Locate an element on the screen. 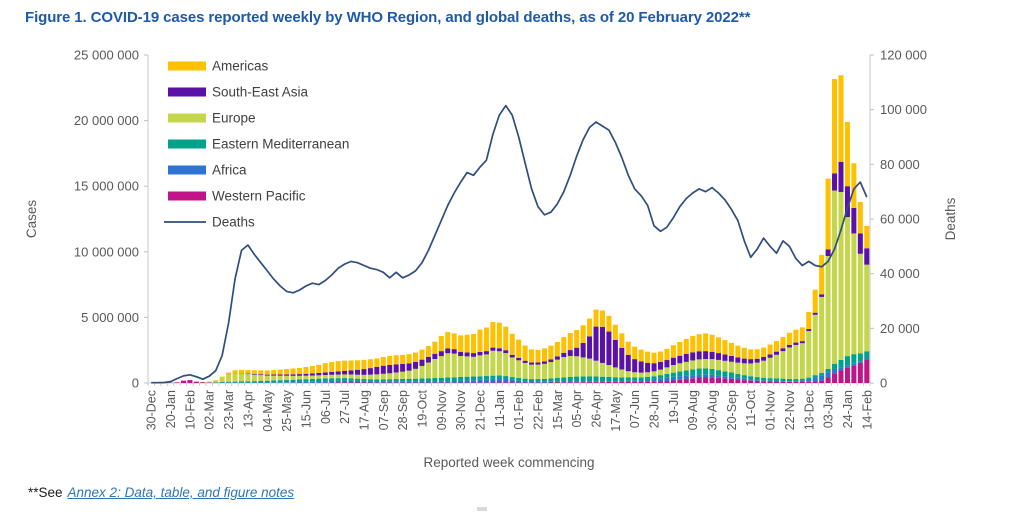 The width and height of the screenshot is (1023, 512). y-tick-label: 100 000 is located at coordinates (903, 109).